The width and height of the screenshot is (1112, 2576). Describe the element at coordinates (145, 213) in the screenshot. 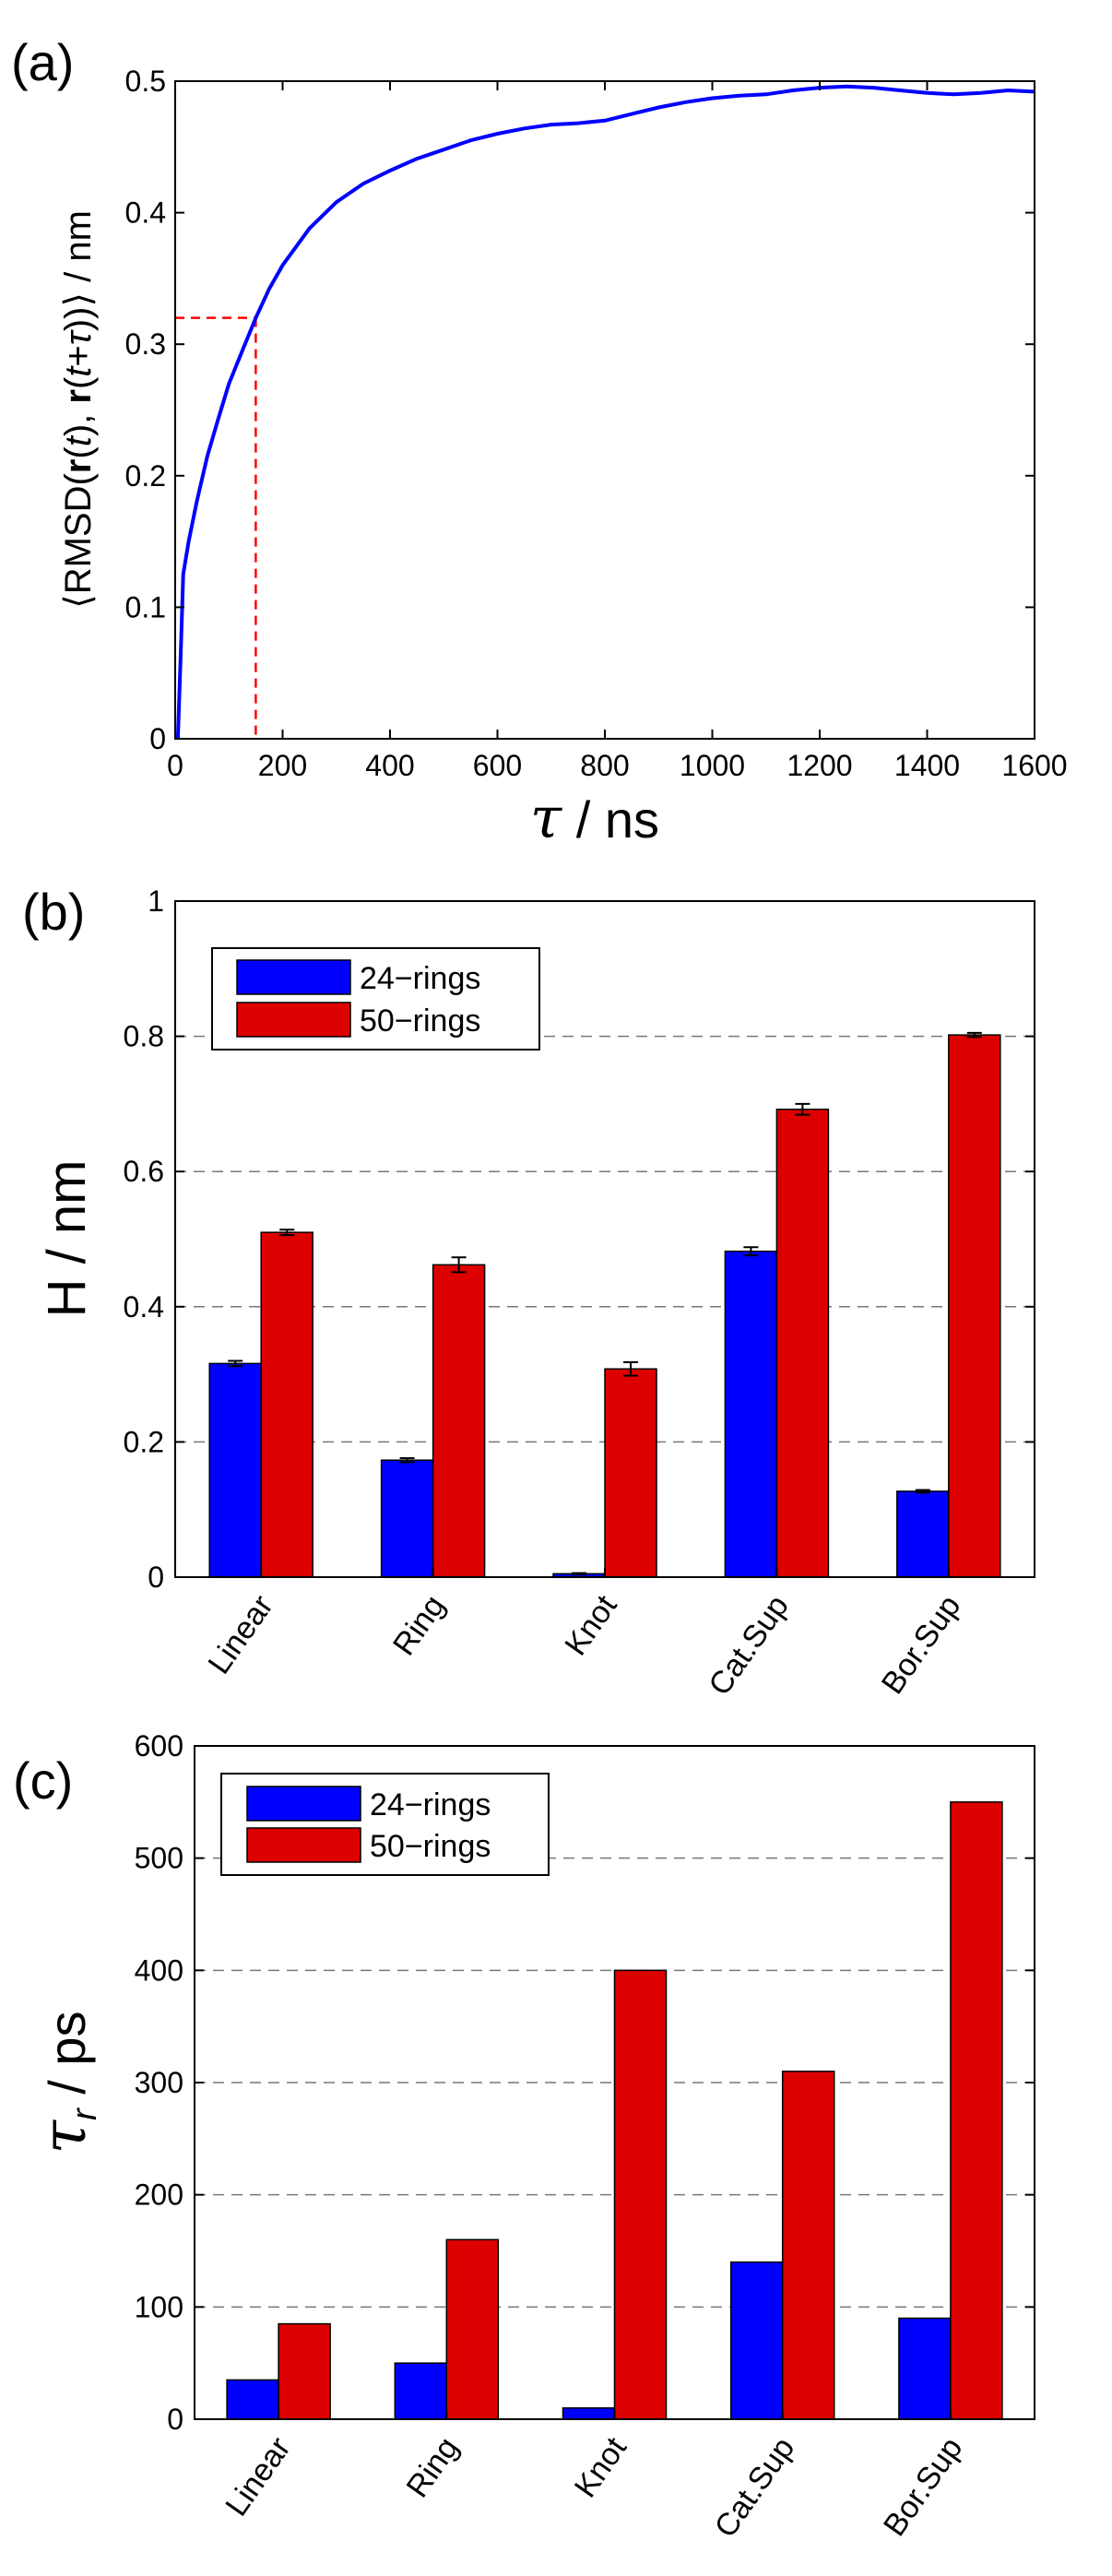

I see `panel-a-ytick-label-4: 0.4` at that location.